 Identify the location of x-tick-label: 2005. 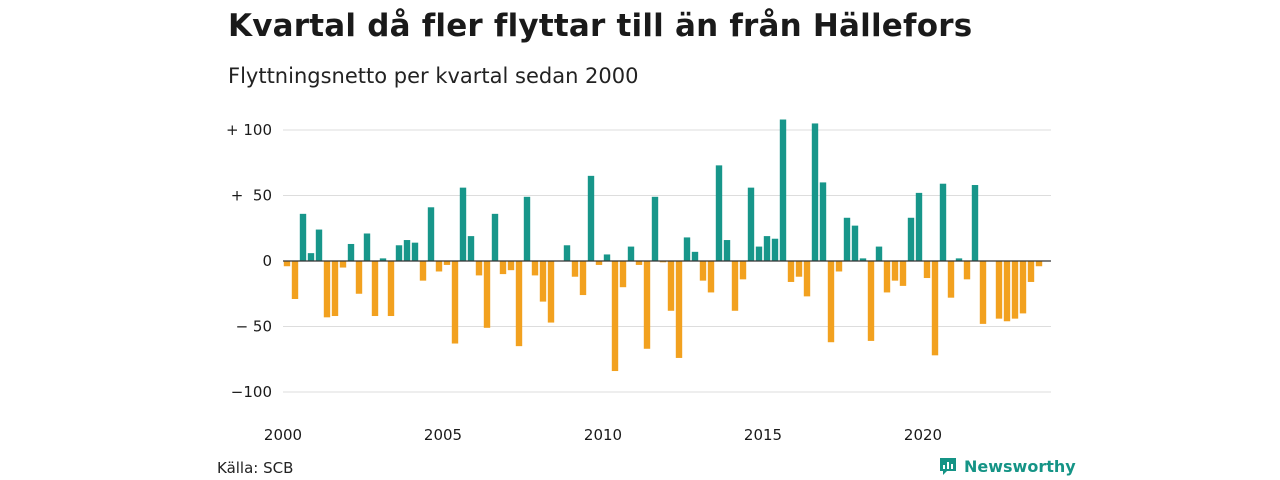
(443, 435).